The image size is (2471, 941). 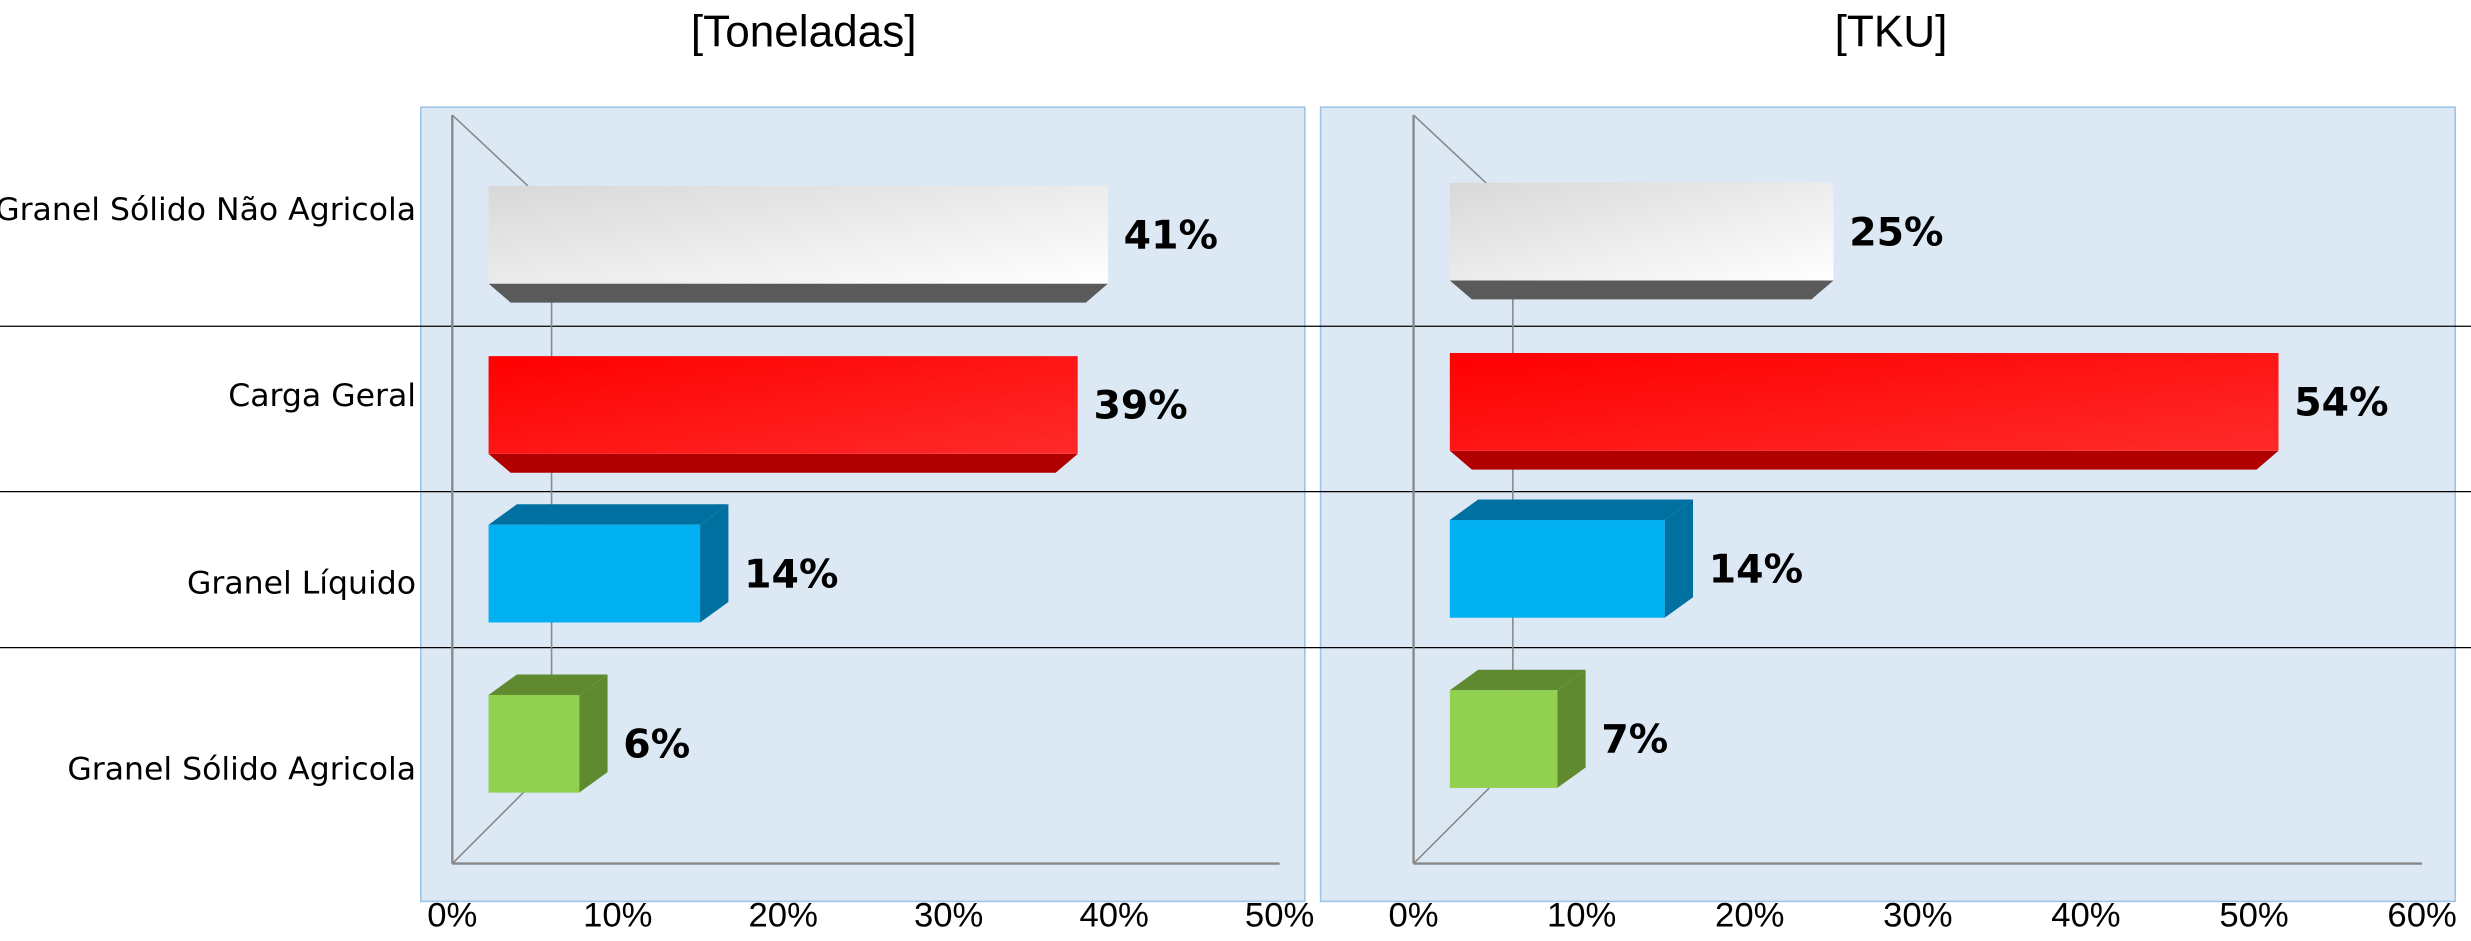 I want to click on x-tick-label: 60%, so click(x=2421, y=915).